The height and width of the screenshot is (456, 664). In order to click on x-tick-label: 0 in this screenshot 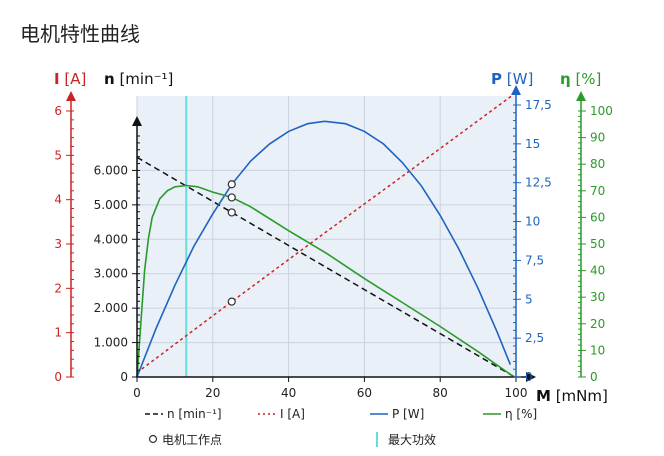, I will do `click(137, 393)`.